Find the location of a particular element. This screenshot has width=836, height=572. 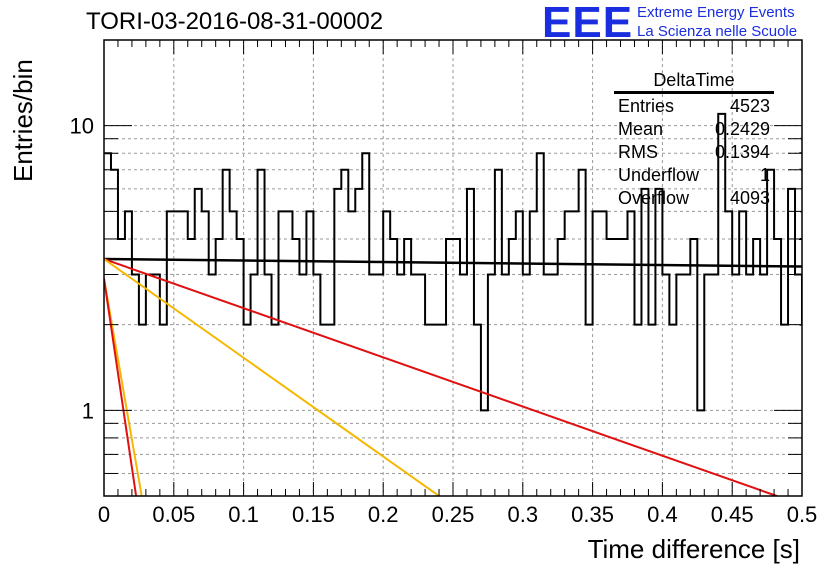

x-tick-label: 0.15 is located at coordinates (313, 514).